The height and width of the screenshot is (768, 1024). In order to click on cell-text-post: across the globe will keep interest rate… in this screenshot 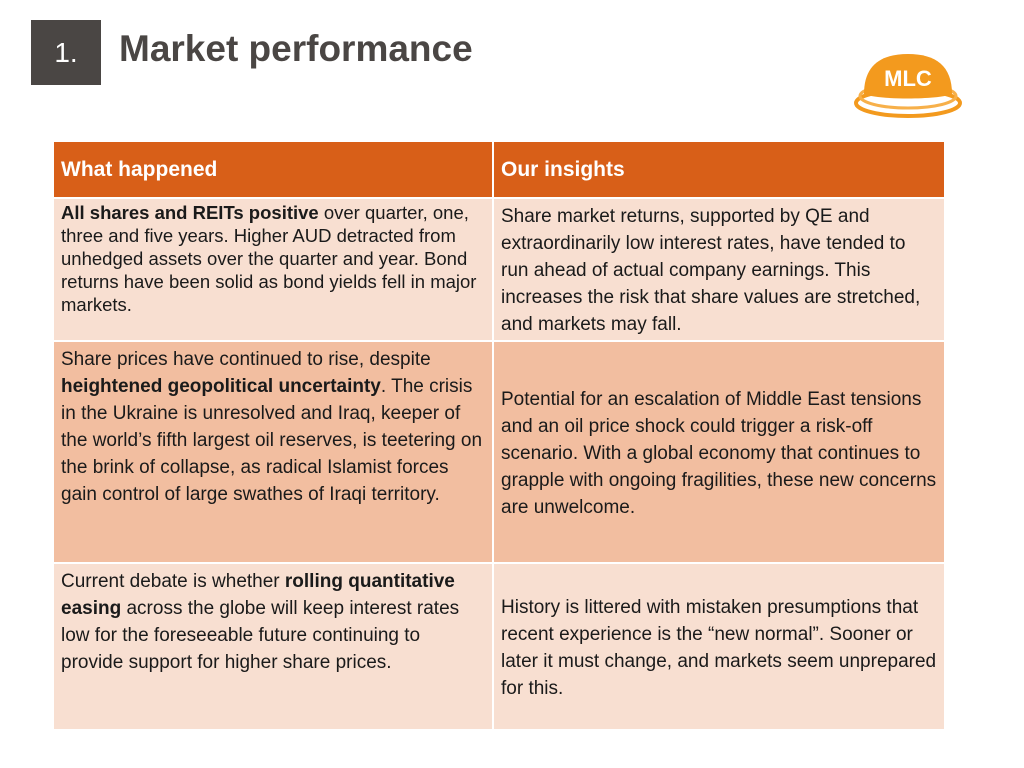, I will do `click(260, 635)`.